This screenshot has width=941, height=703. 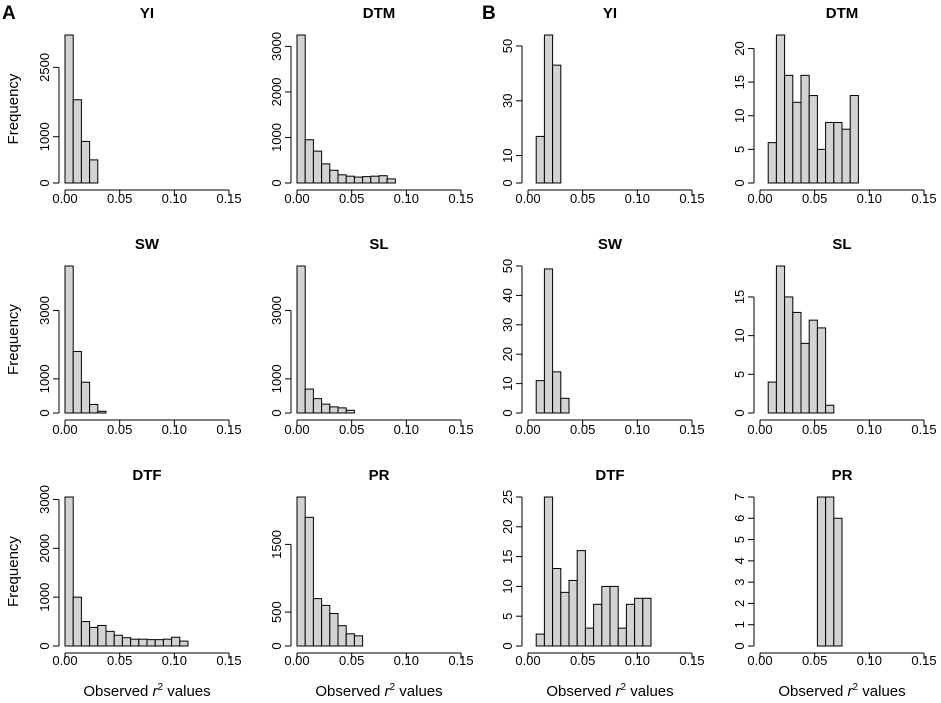 I want to click on y-tick-label: 500, so click(x=276, y=612).